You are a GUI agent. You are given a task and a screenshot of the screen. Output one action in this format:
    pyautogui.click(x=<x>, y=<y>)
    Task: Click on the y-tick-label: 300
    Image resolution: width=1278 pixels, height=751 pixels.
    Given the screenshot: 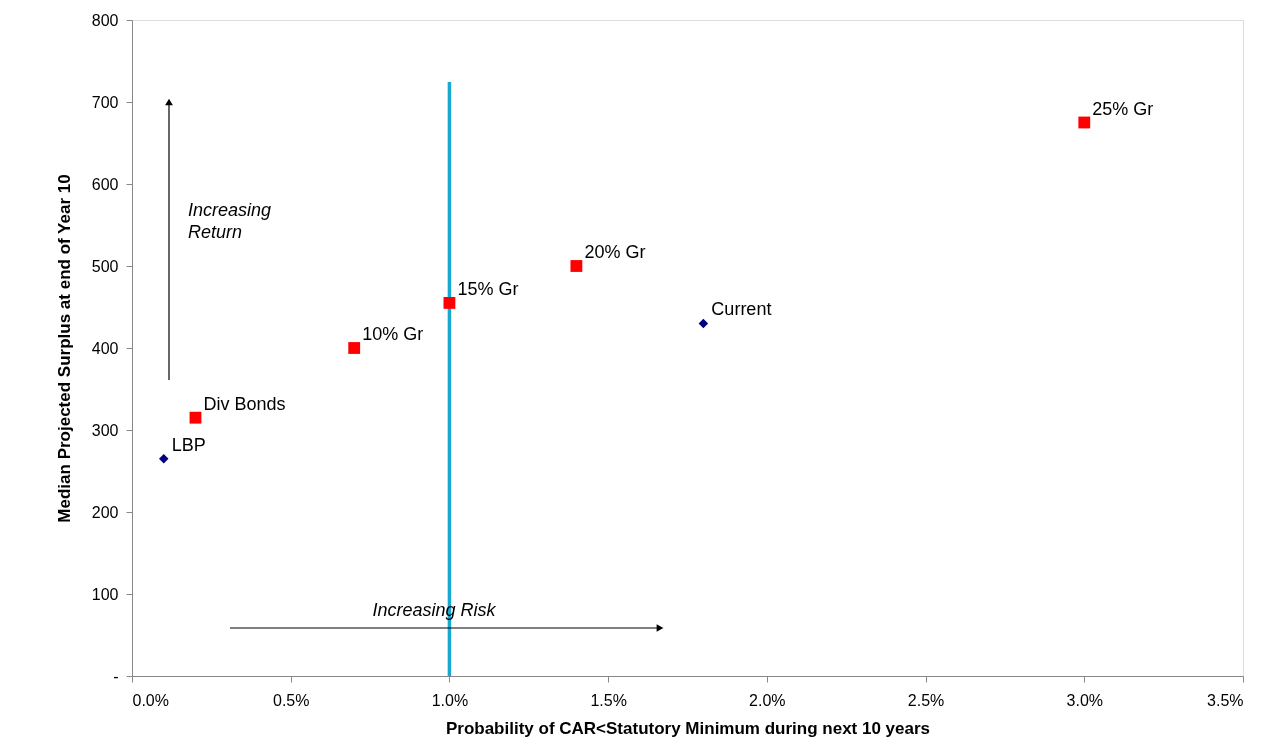 What is the action you would take?
    pyautogui.click(x=105, y=430)
    